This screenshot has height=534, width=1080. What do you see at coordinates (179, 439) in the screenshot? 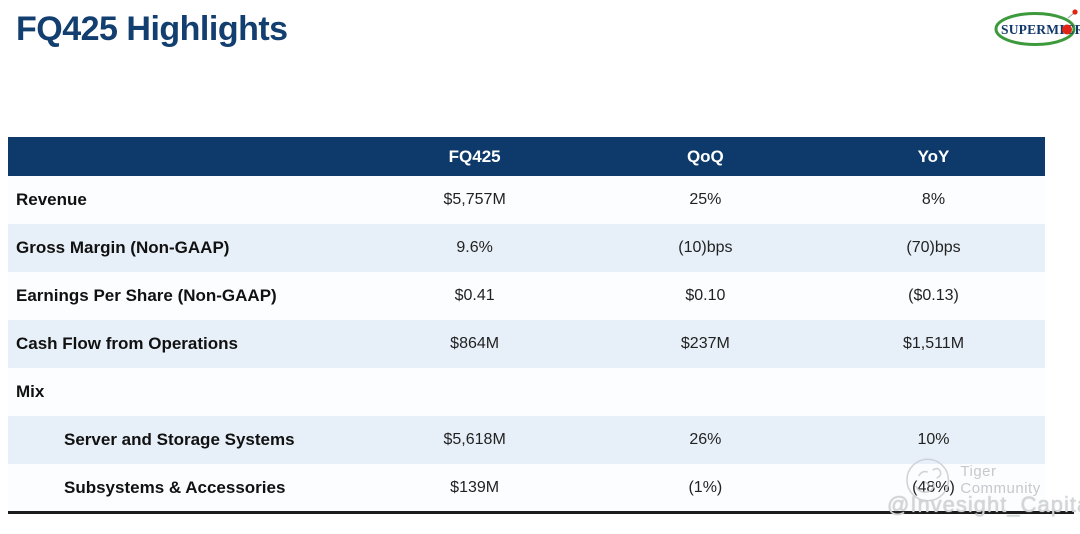
I see `row-label: Server and Storage Systems` at bounding box center [179, 439].